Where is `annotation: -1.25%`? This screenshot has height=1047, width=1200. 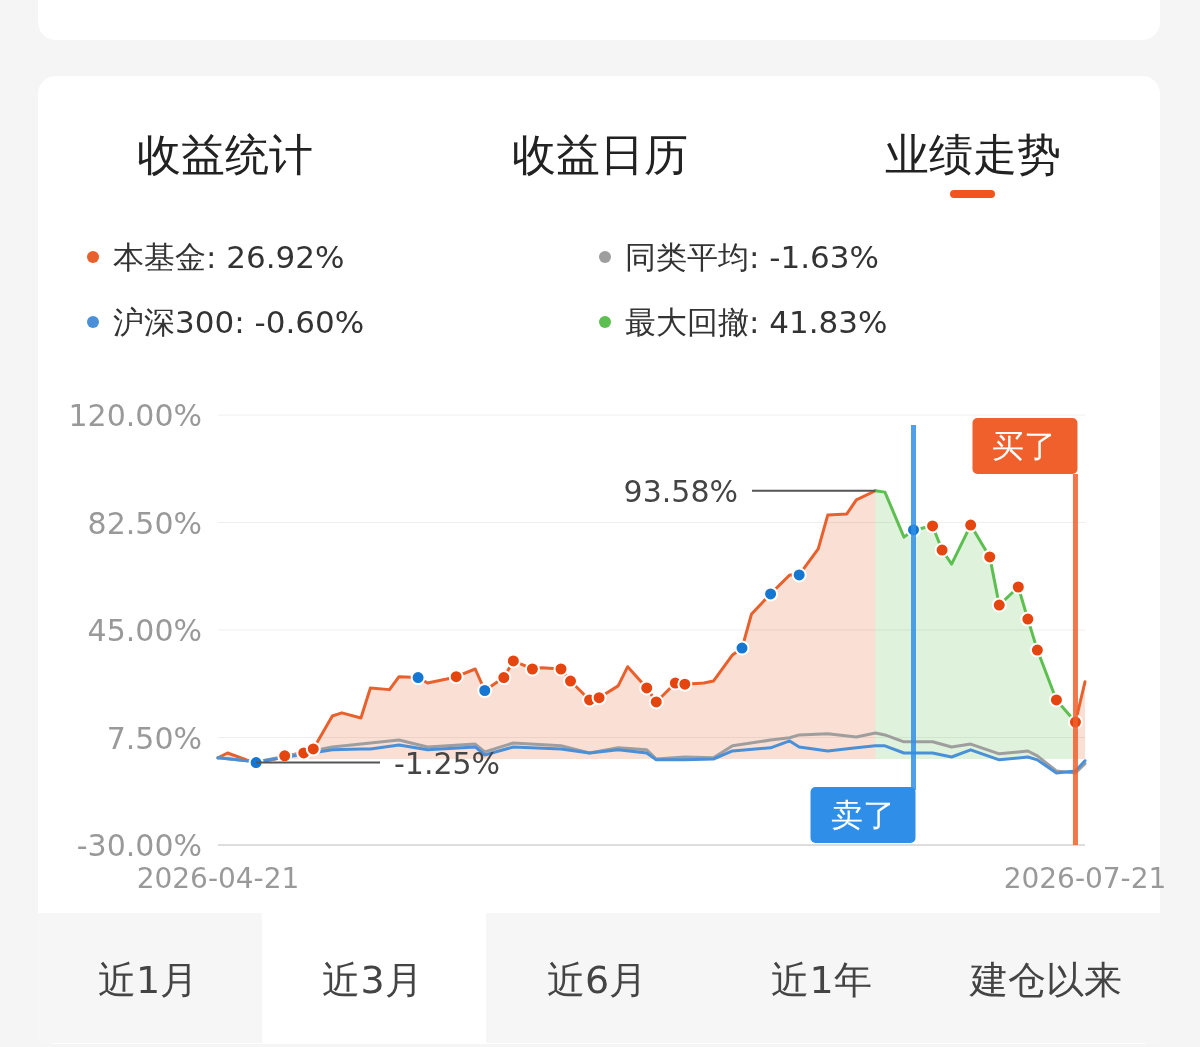
annotation: -1.25% is located at coordinates (447, 763).